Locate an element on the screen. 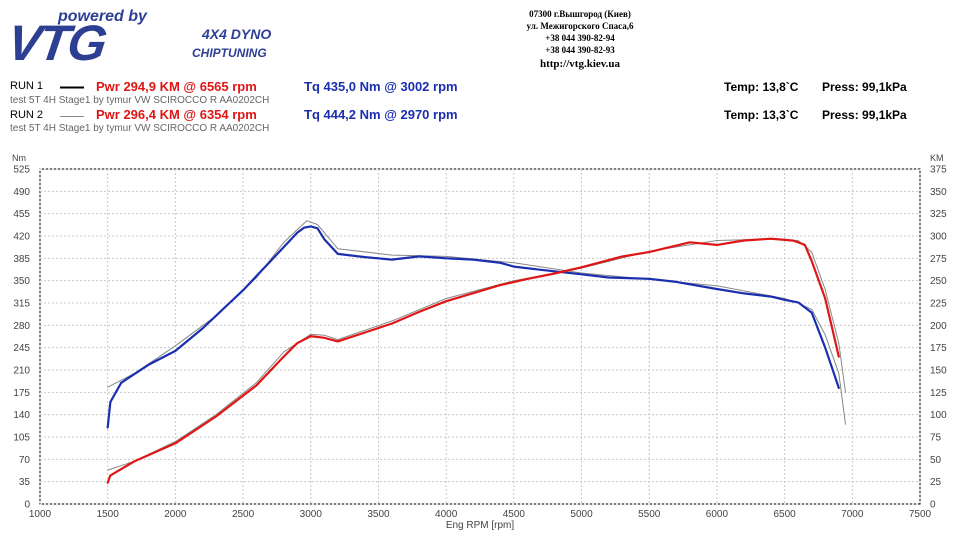  y-left-tick-label: 175 is located at coordinates (21, 393).